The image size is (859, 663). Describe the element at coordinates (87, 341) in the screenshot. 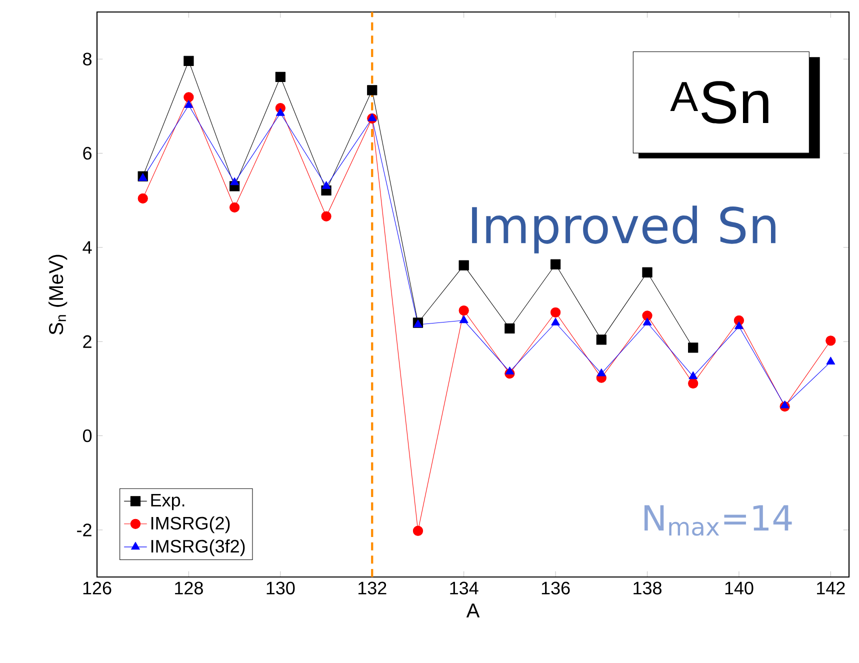

I see `y-tick-label: 2` at that location.